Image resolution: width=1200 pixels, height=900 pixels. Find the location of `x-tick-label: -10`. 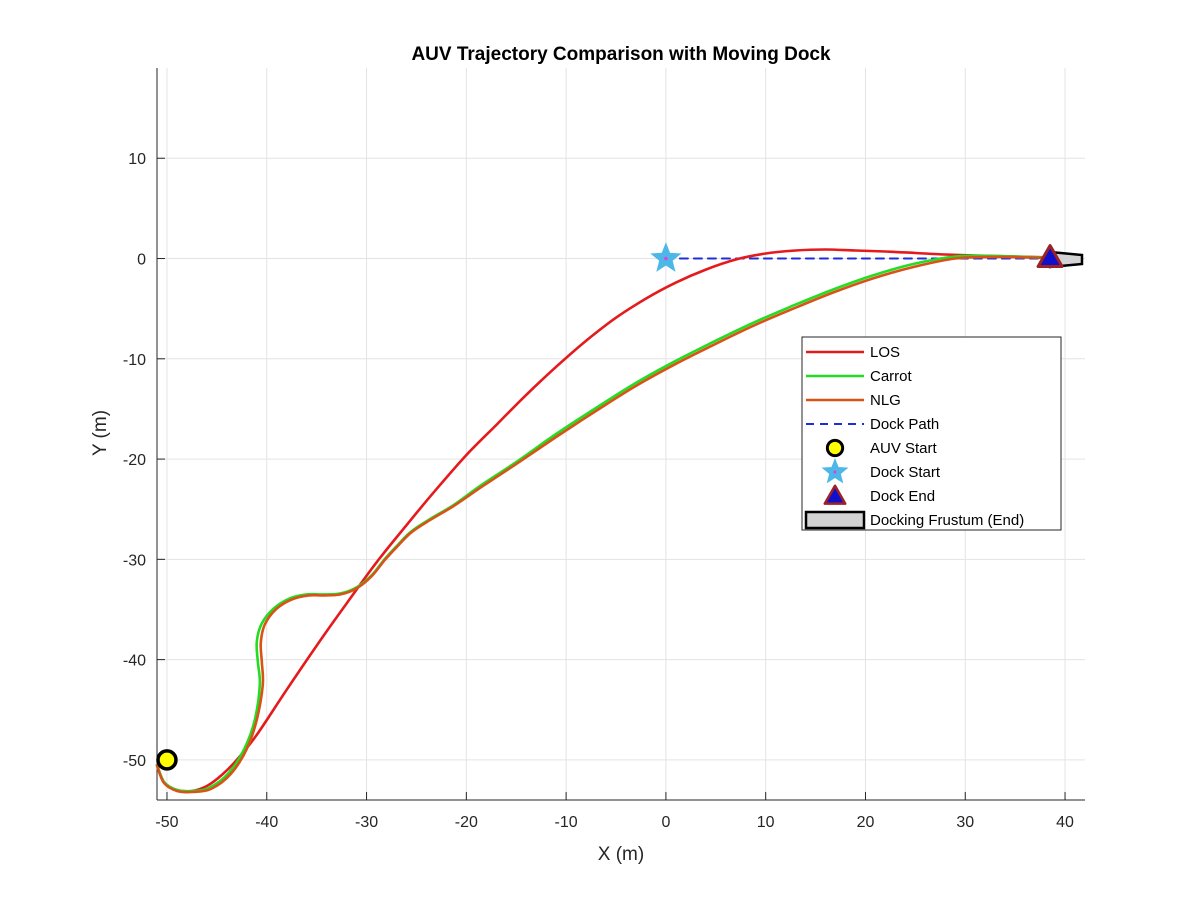

x-tick-label: -10 is located at coordinates (566, 822).